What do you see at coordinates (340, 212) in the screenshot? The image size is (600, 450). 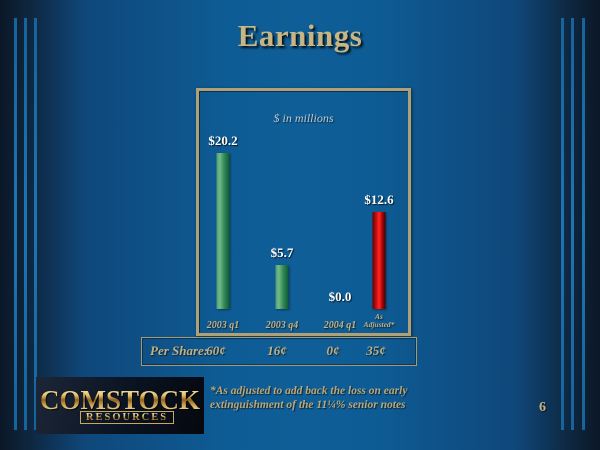 I see `bar-column: $0.0 2004 q1` at bounding box center [340, 212].